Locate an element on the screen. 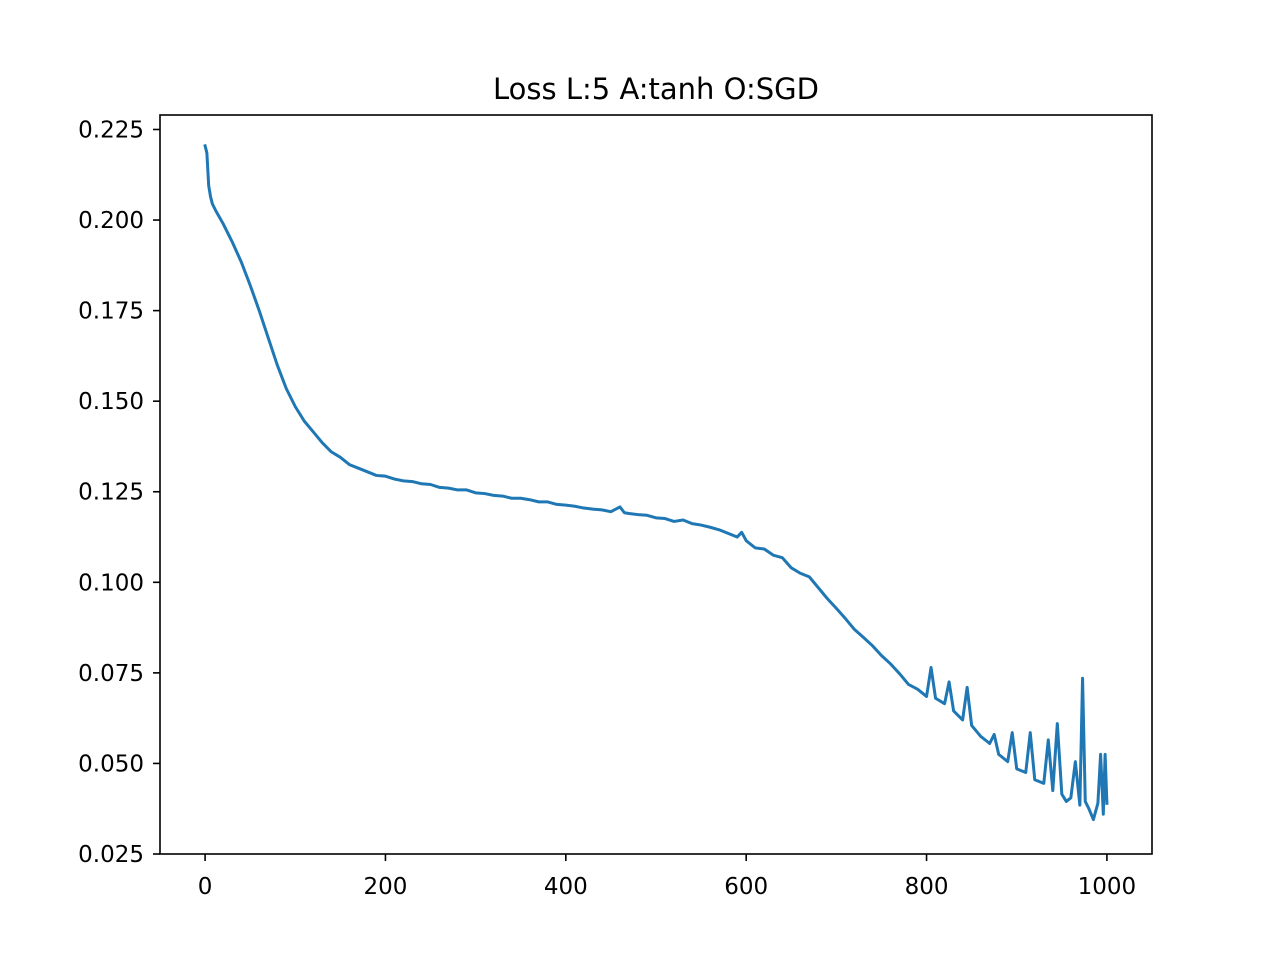 The image size is (1280, 960). x-tick-label: 200 is located at coordinates (386, 887).